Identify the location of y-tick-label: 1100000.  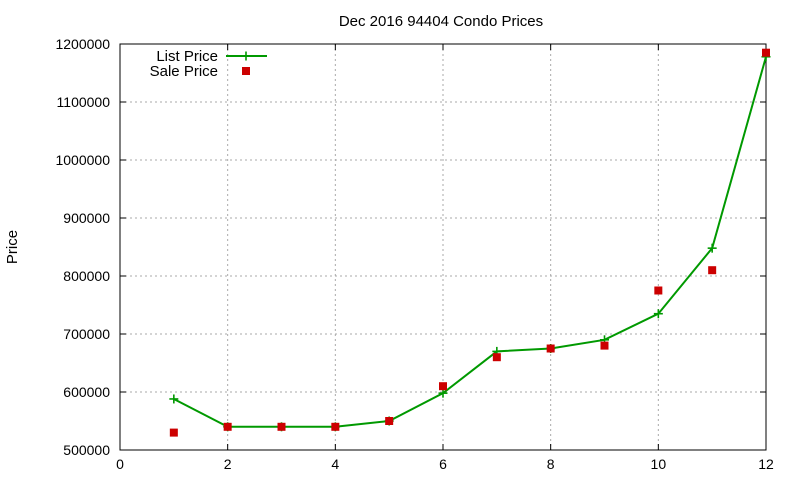
(84, 102).